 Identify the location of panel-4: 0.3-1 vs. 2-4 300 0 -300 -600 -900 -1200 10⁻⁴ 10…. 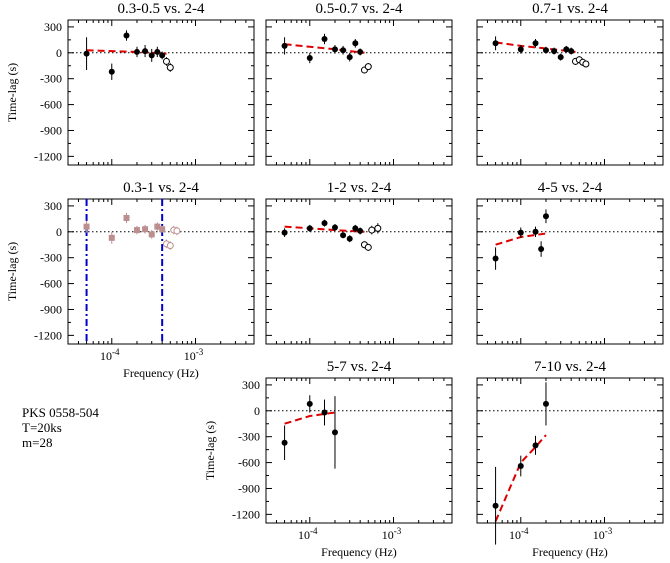
(130, 280).